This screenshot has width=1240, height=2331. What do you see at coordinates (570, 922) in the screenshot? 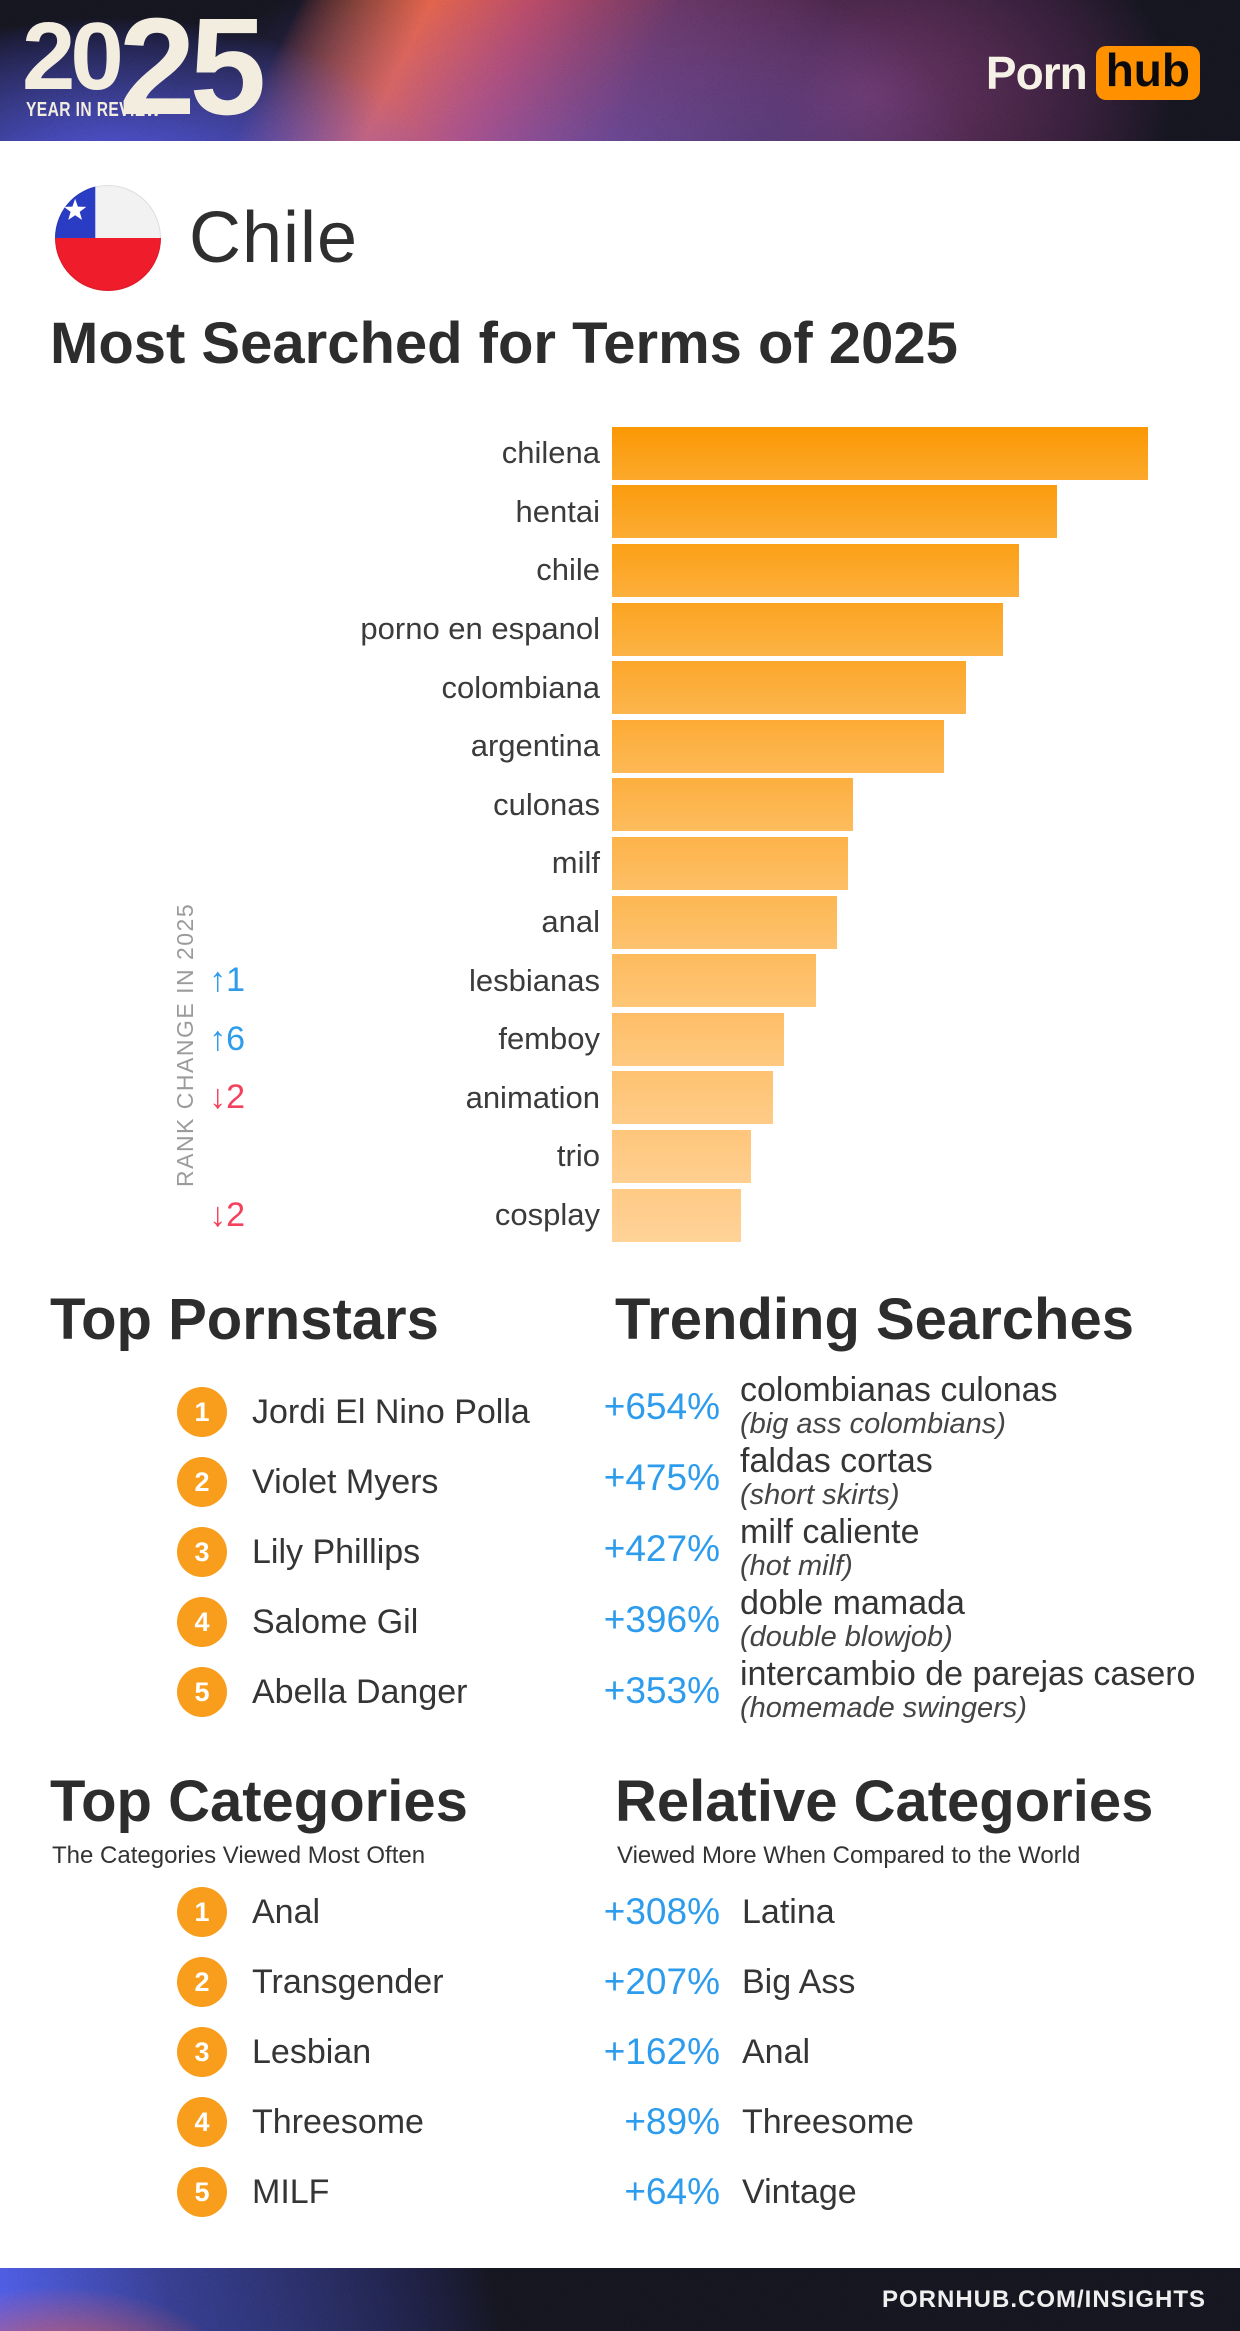
I see `bar-label: anal` at bounding box center [570, 922].